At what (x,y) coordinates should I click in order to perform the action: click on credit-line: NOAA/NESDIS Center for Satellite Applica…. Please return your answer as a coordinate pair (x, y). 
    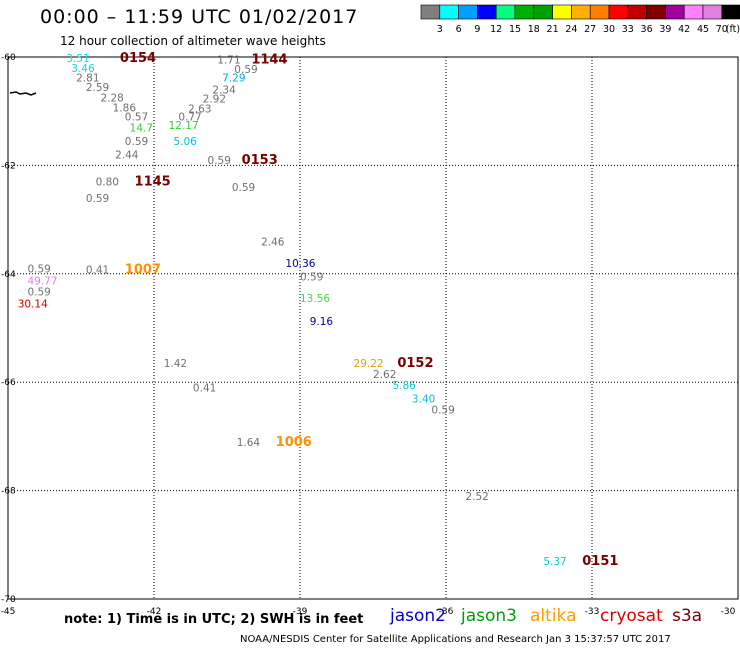
    Looking at the image, I should click on (455, 639).